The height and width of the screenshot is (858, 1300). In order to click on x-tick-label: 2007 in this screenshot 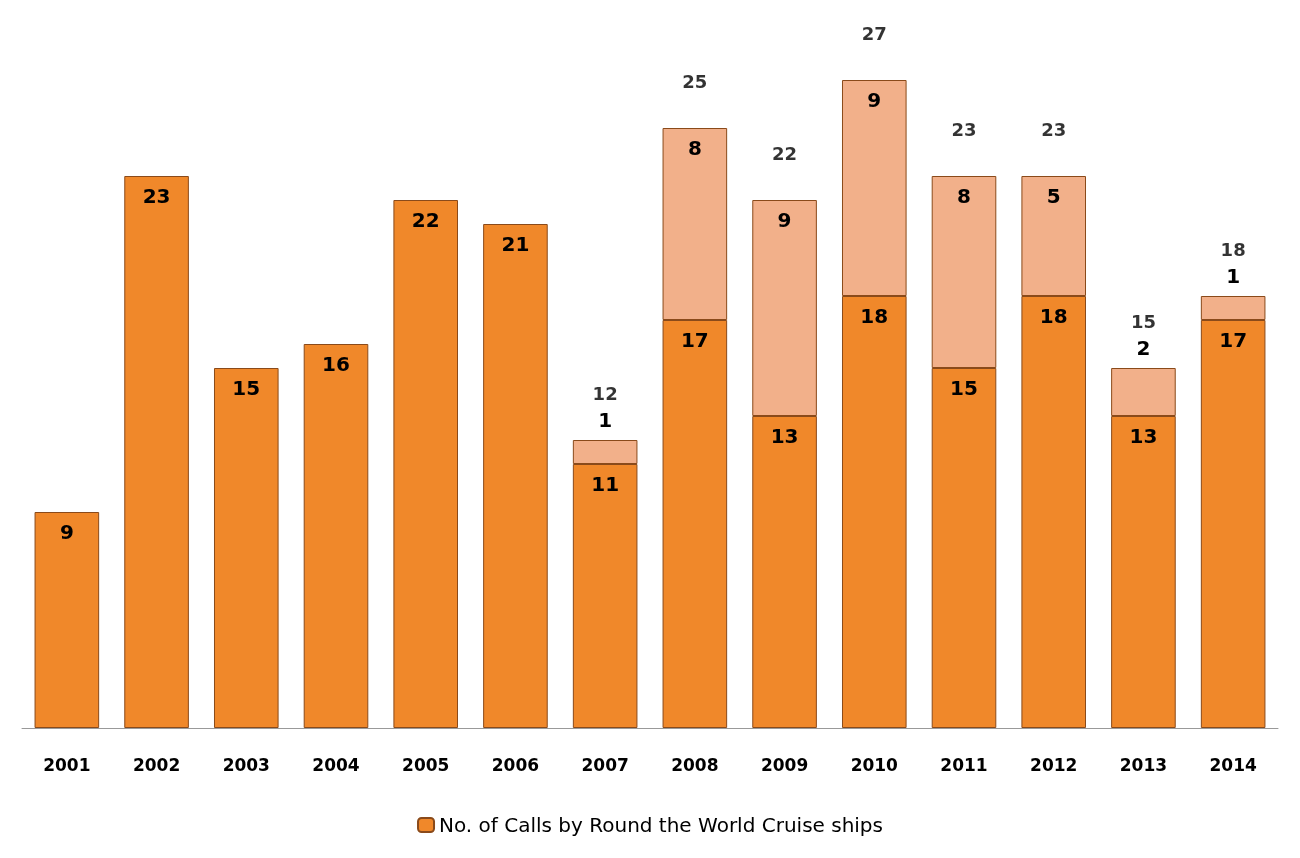, I will do `click(605, 764)`.